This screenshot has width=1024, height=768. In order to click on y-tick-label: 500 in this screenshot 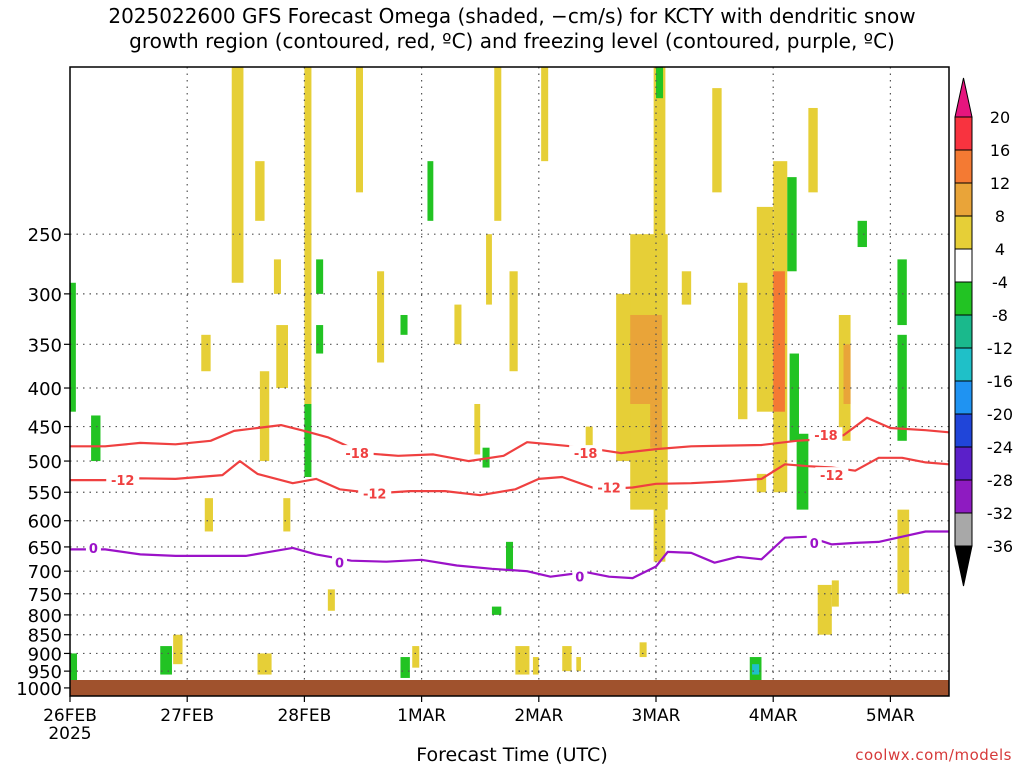, I will do `click(45, 462)`.